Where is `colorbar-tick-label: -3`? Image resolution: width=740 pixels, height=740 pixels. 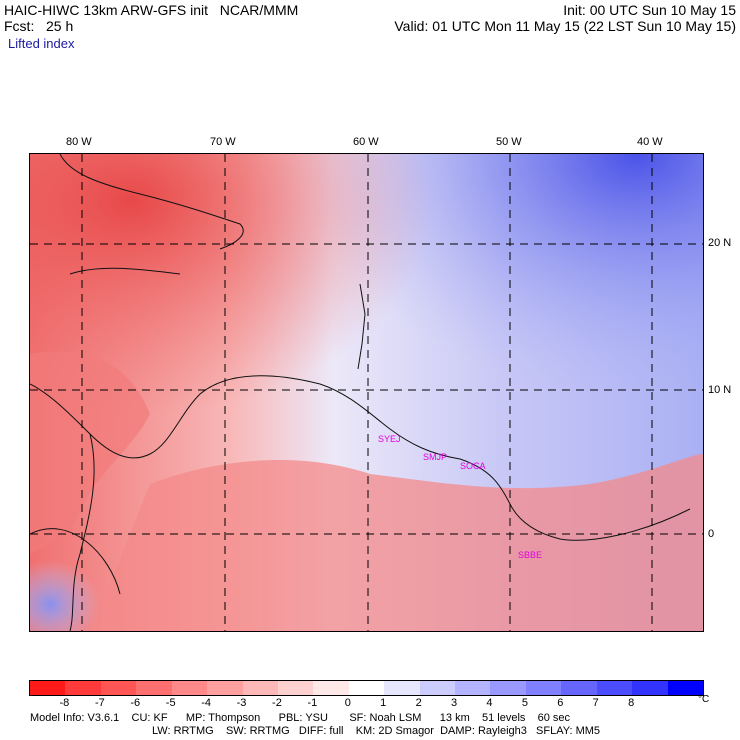 colorbar-tick-label: -3 is located at coordinates (241, 703).